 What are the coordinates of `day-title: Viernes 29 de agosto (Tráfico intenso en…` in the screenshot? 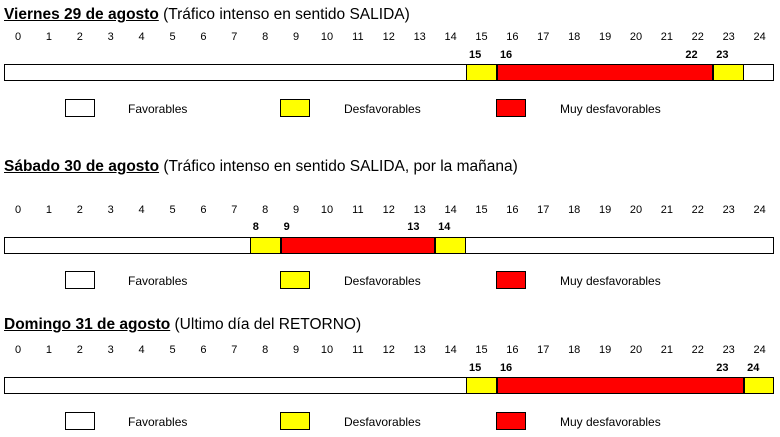 It's located at (207, 15).